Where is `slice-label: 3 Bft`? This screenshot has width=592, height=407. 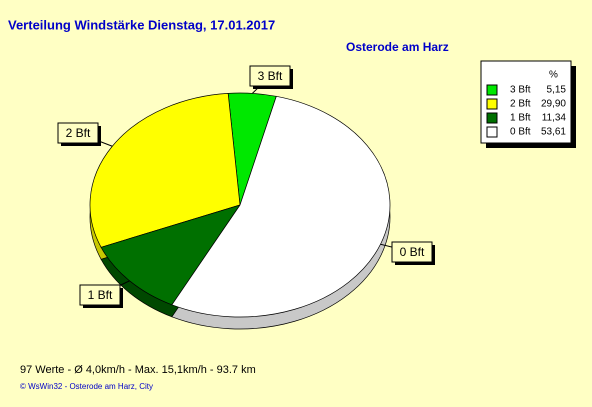 slice-label: 3 Bft is located at coordinates (270, 76).